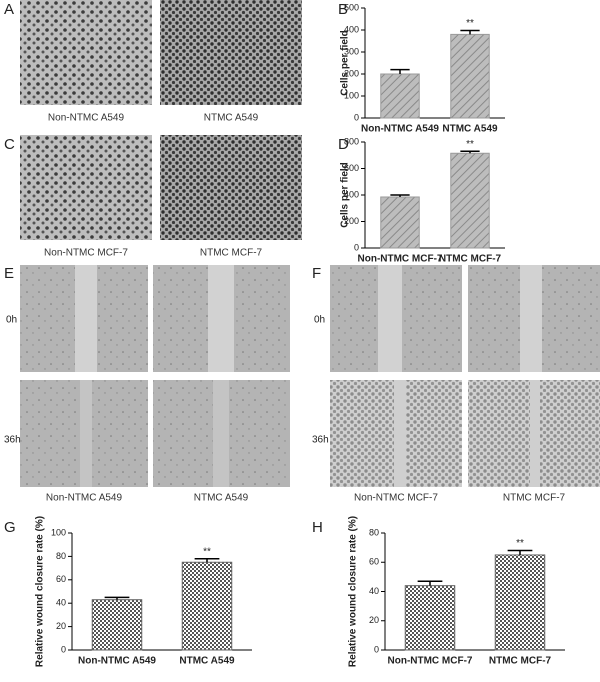  What do you see at coordinates (9, 273) in the screenshot?
I see `panel-label: E` at bounding box center [9, 273].